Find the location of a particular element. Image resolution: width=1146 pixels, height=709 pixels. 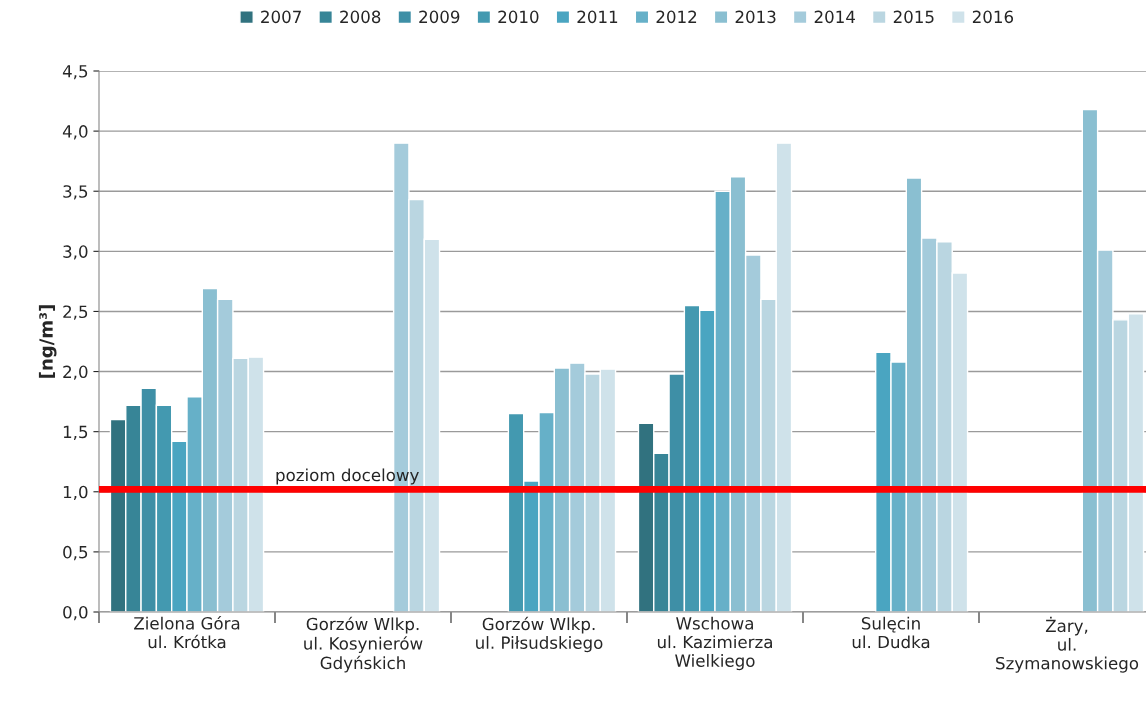

x-tick-label: Sulęcin ul. Dudka is located at coordinates (891, 632).